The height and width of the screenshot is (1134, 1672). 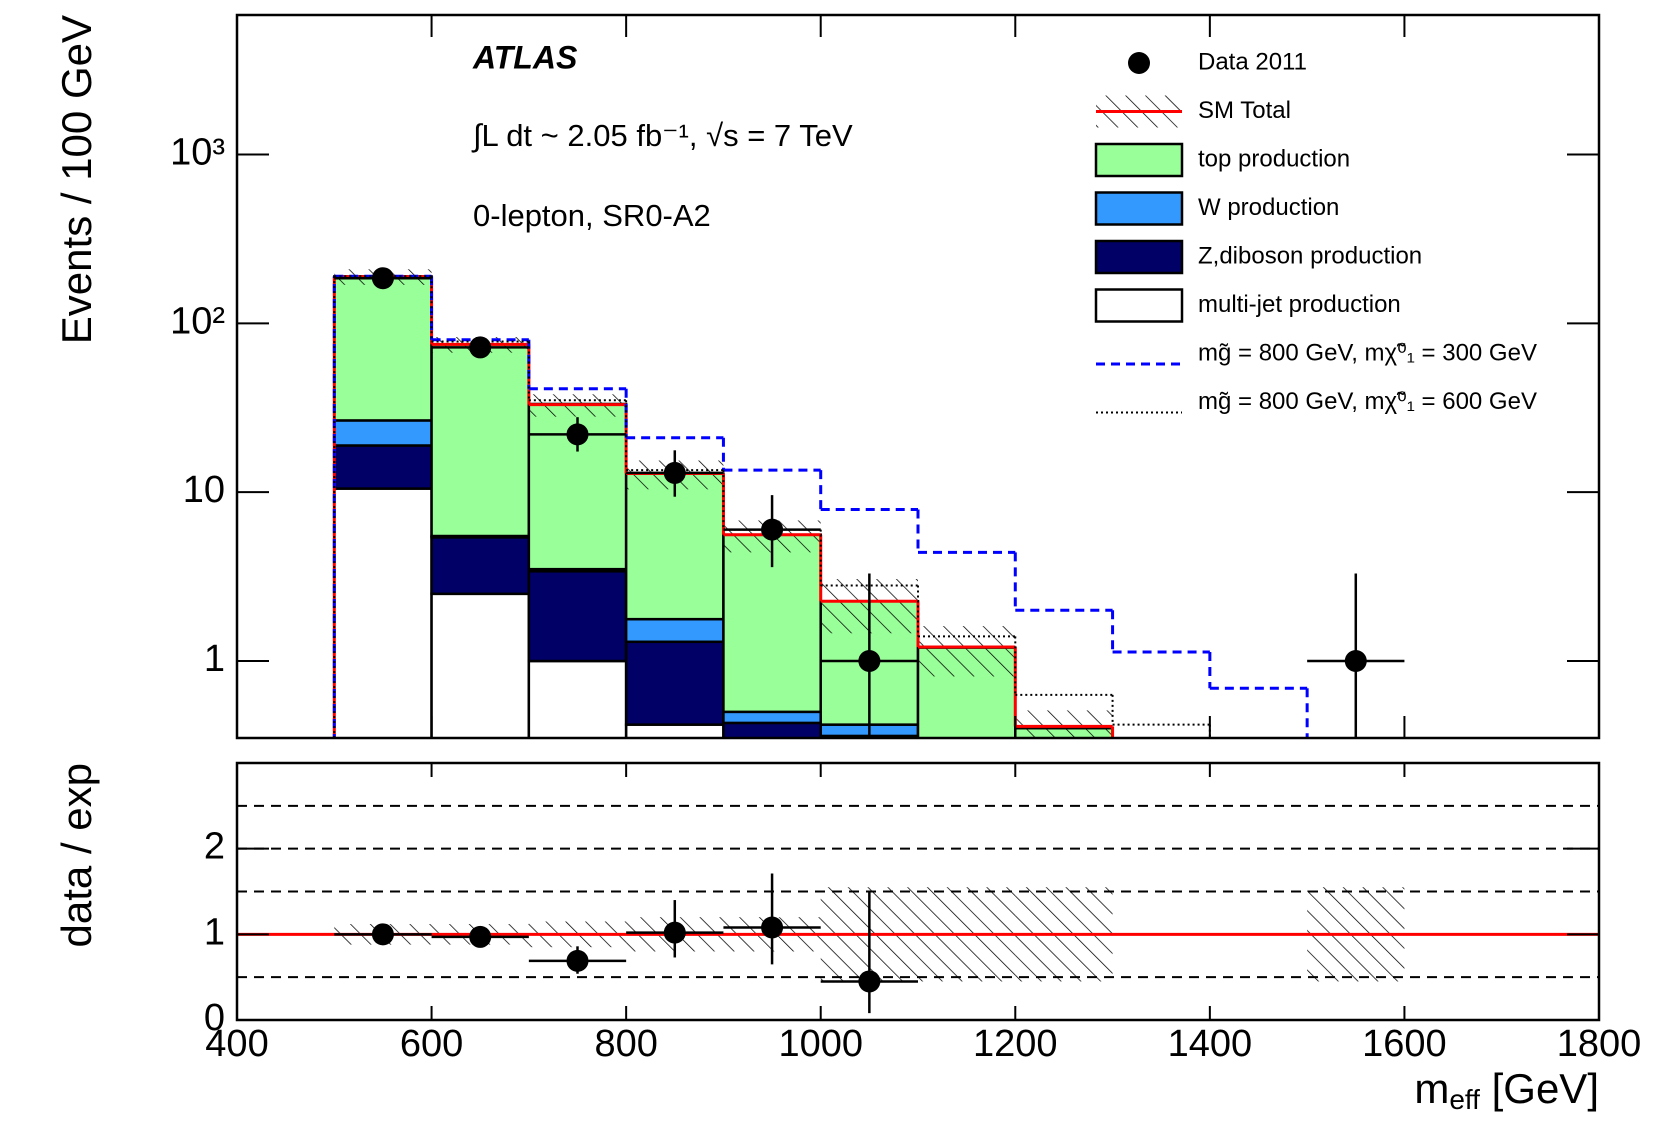 What do you see at coordinates (1431, 1088) in the screenshot?
I see `x-axis-label-part: m` at bounding box center [1431, 1088].